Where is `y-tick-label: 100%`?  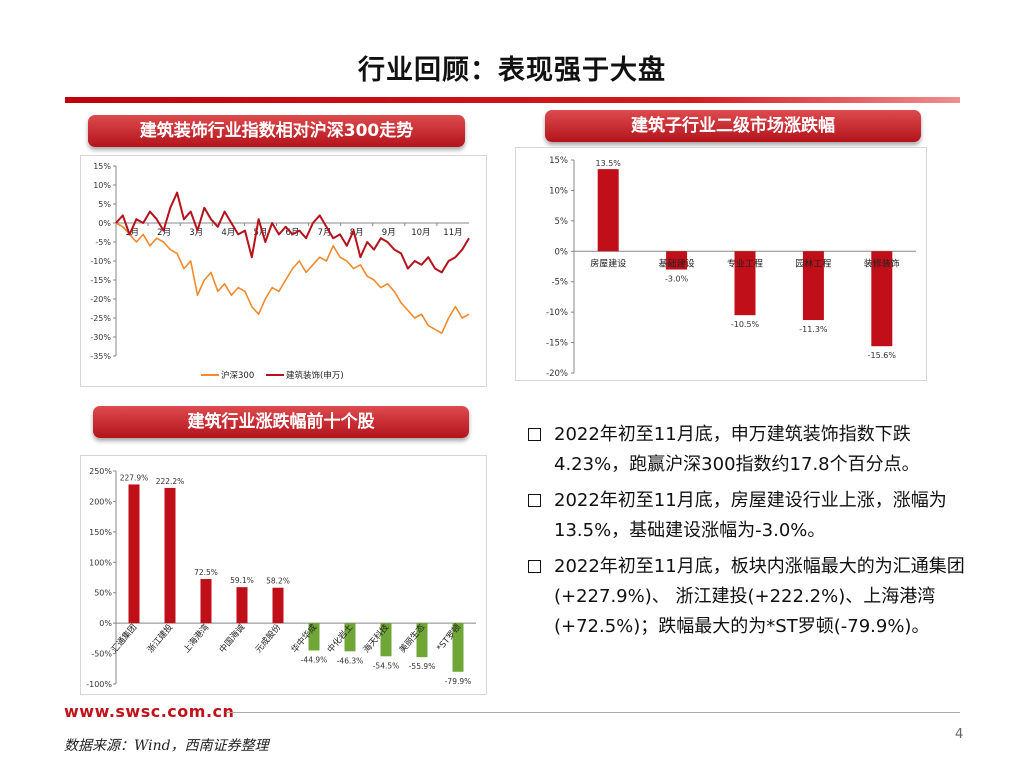 y-tick-label: 100% is located at coordinates (100, 562).